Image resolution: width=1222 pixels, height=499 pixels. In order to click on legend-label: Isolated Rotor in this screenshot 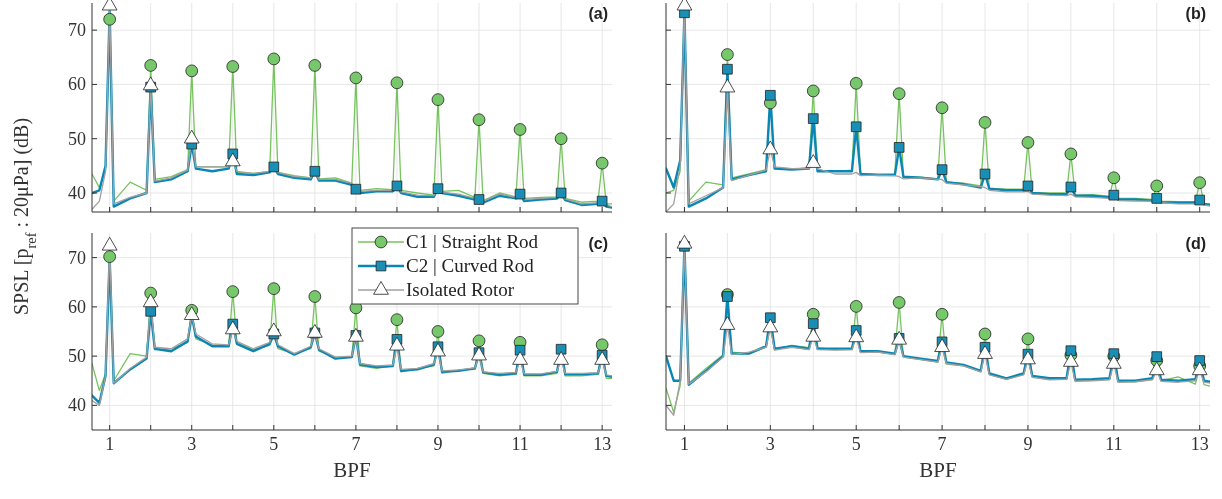, I will do `click(460, 289)`.